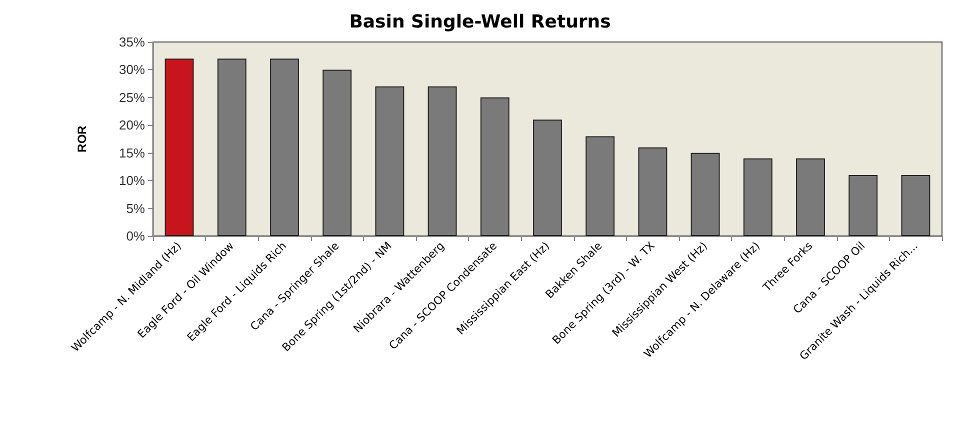 The width and height of the screenshot is (960, 424). Describe the element at coordinates (132, 42) in the screenshot. I see `y-tick-label: 35%` at that location.